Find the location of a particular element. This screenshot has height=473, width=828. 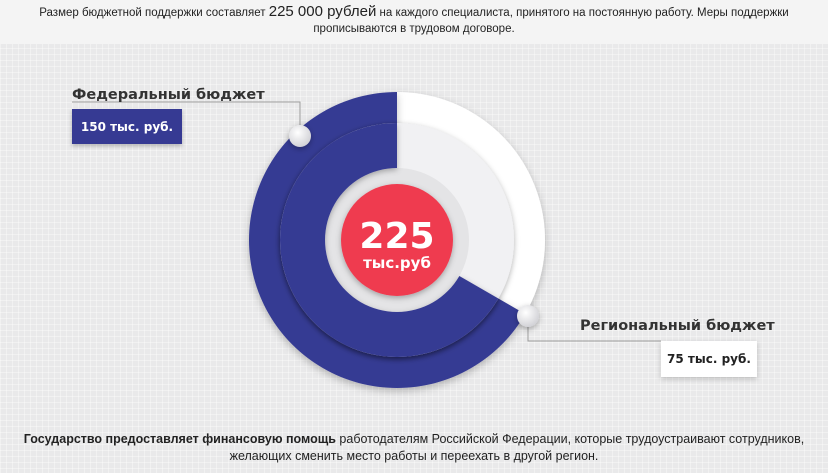

regional-marker-knob is located at coordinates (528, 316).